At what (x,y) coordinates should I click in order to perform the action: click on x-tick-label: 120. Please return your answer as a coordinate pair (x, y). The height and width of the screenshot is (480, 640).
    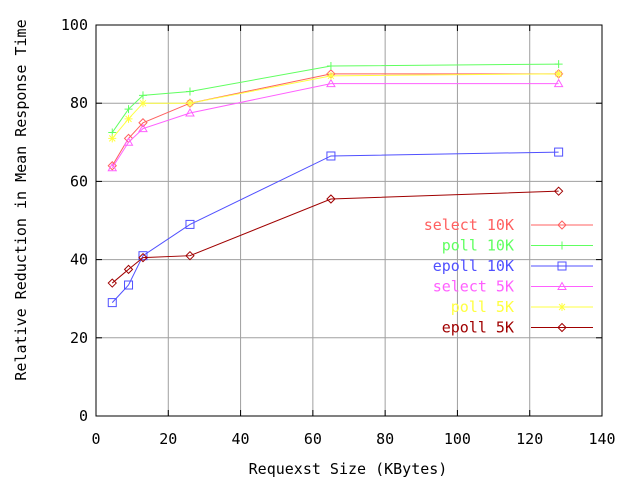
    Looking at the image, I should click on (529, 439).